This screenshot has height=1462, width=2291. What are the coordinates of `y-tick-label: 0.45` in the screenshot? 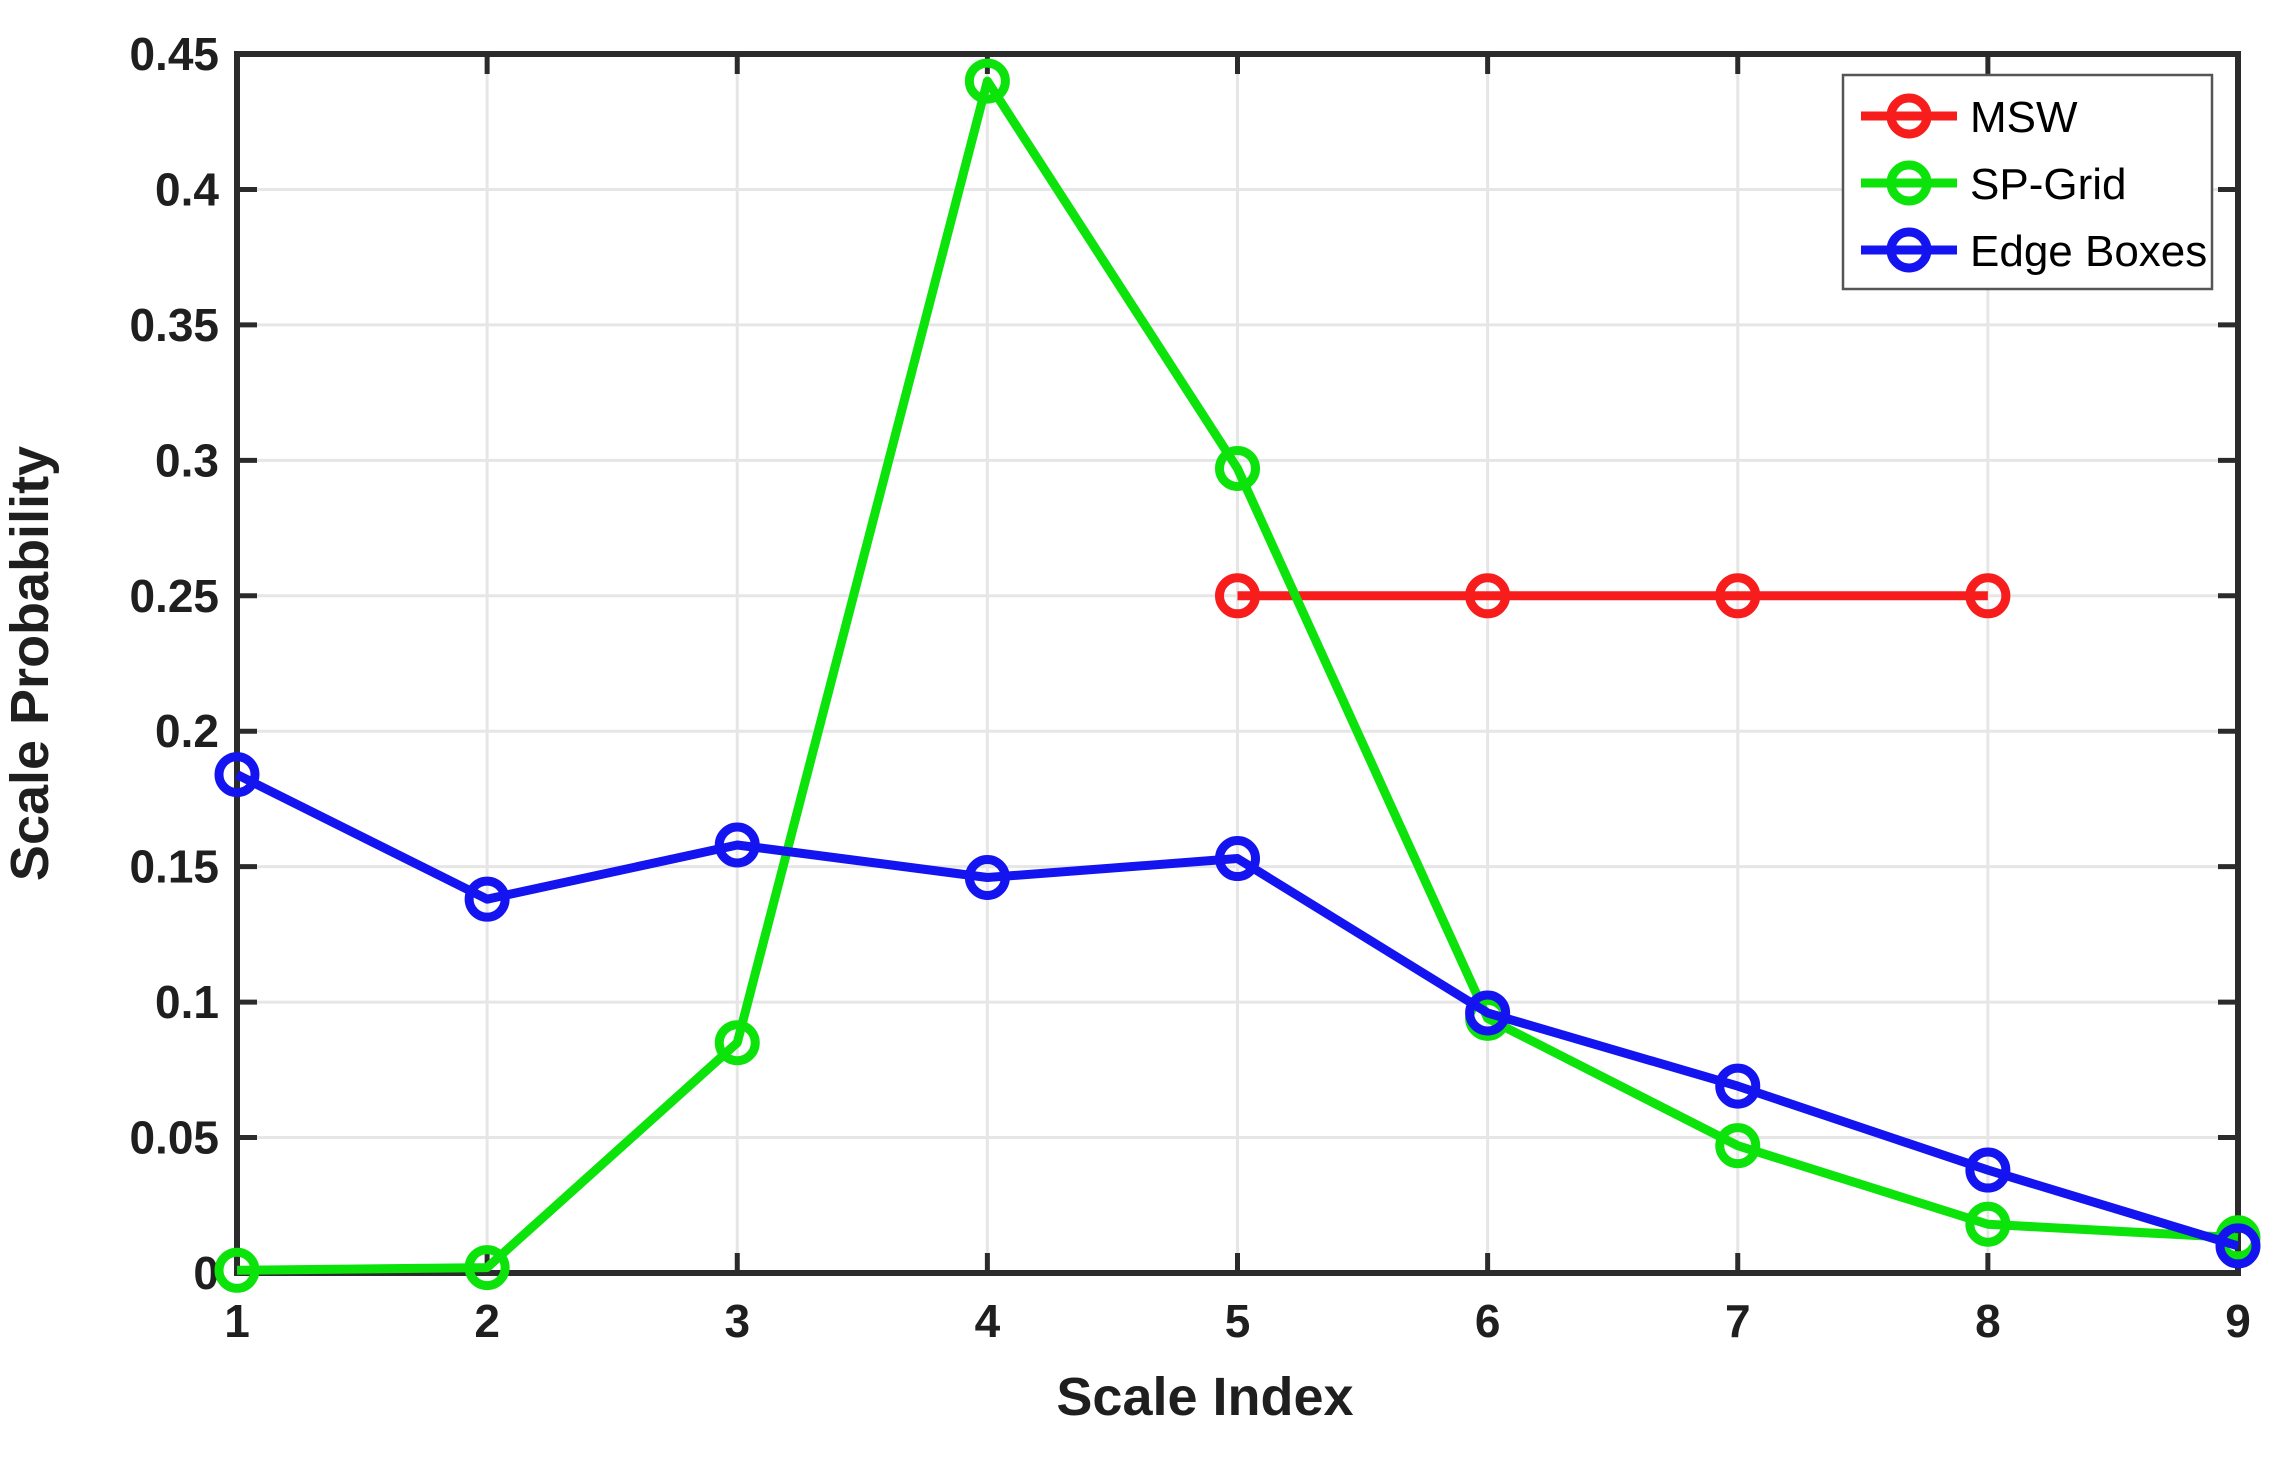 It's located at (174, 54).